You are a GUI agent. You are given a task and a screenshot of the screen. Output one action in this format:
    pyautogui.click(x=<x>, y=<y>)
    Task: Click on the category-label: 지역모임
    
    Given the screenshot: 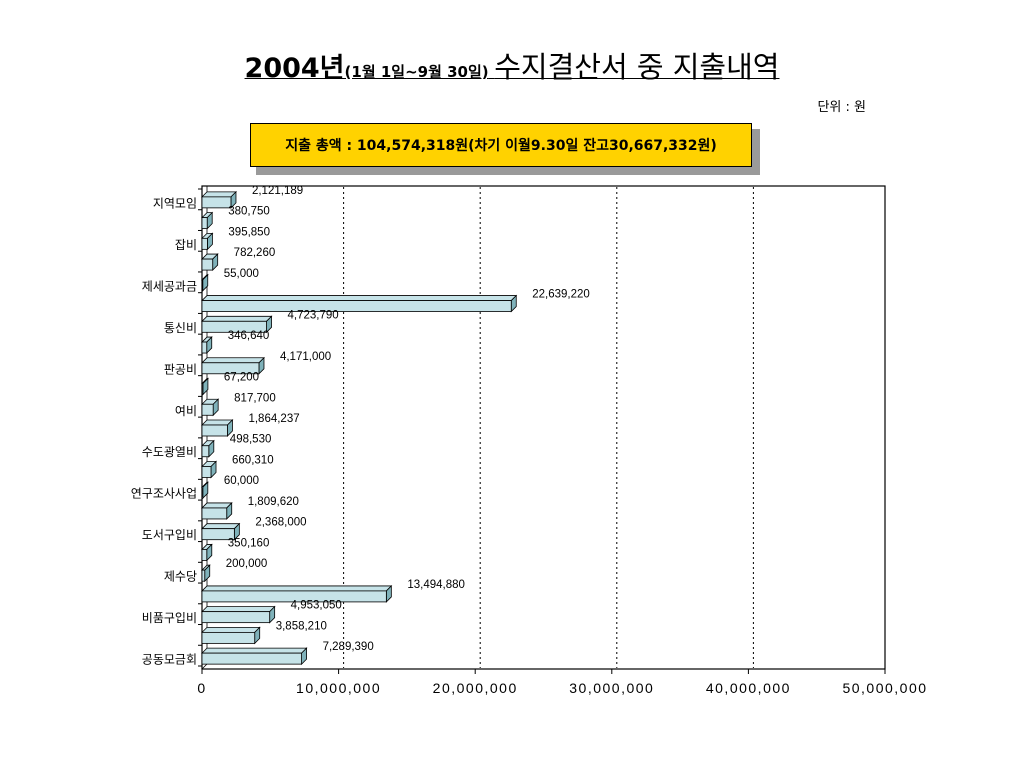 What is the action you would take?
    pyautogui.click(x=175, y=203)
    